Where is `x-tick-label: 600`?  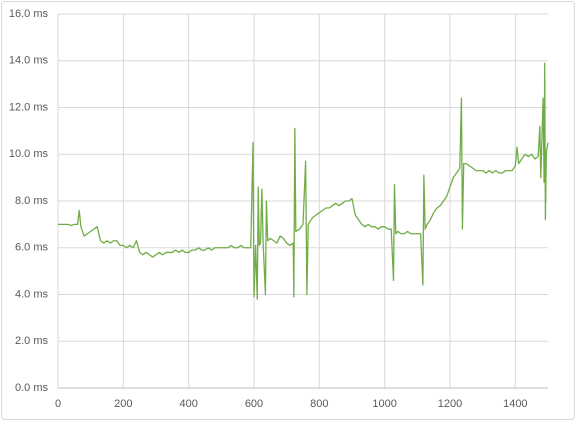 x-tick-label: 600 is located at coordinates (254, 404).